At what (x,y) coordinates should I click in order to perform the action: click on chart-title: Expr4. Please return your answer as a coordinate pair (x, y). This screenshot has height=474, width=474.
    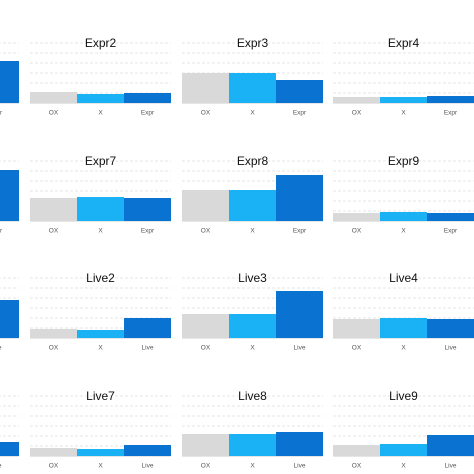
    Looking at the image, I should click on (404, 43).